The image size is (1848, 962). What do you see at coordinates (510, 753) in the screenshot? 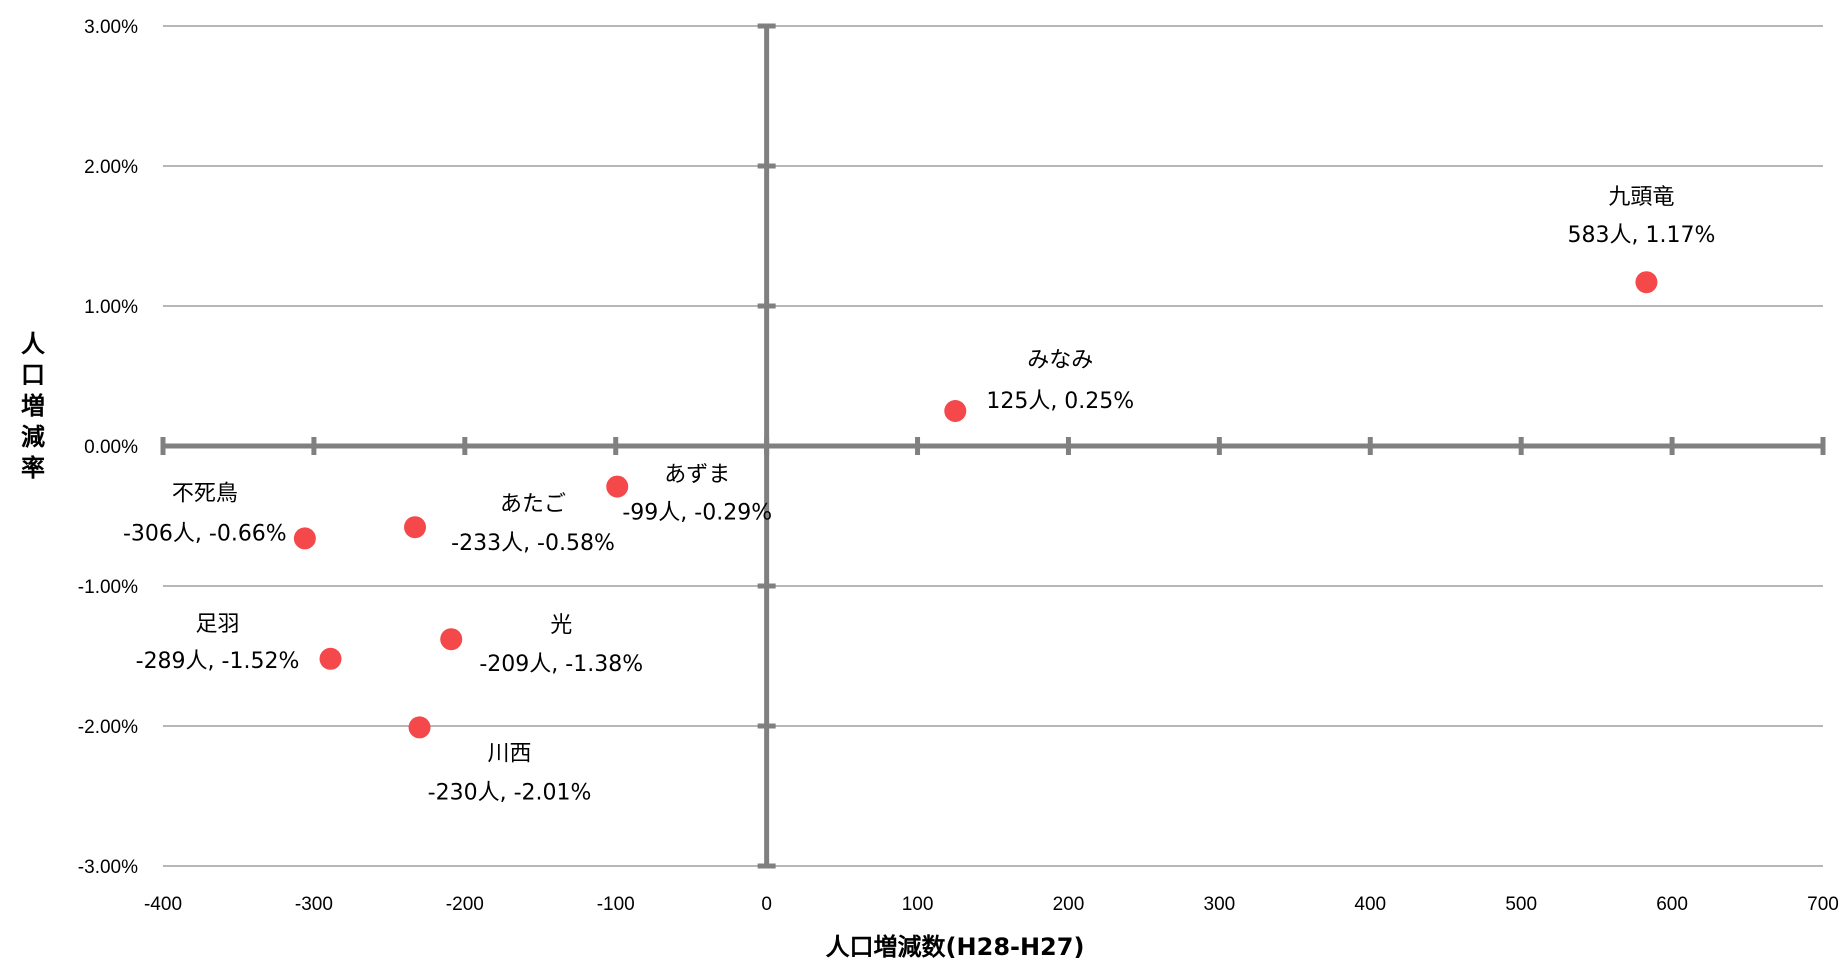
I see `point-name-label: 川西` at bounding box center [510, 753].